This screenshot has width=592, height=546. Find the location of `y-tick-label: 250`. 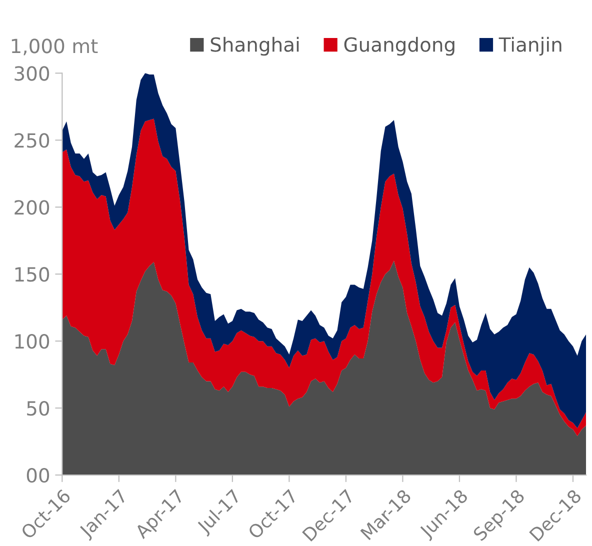

y-tick-label: 250 is located at coordinates (32, 140).